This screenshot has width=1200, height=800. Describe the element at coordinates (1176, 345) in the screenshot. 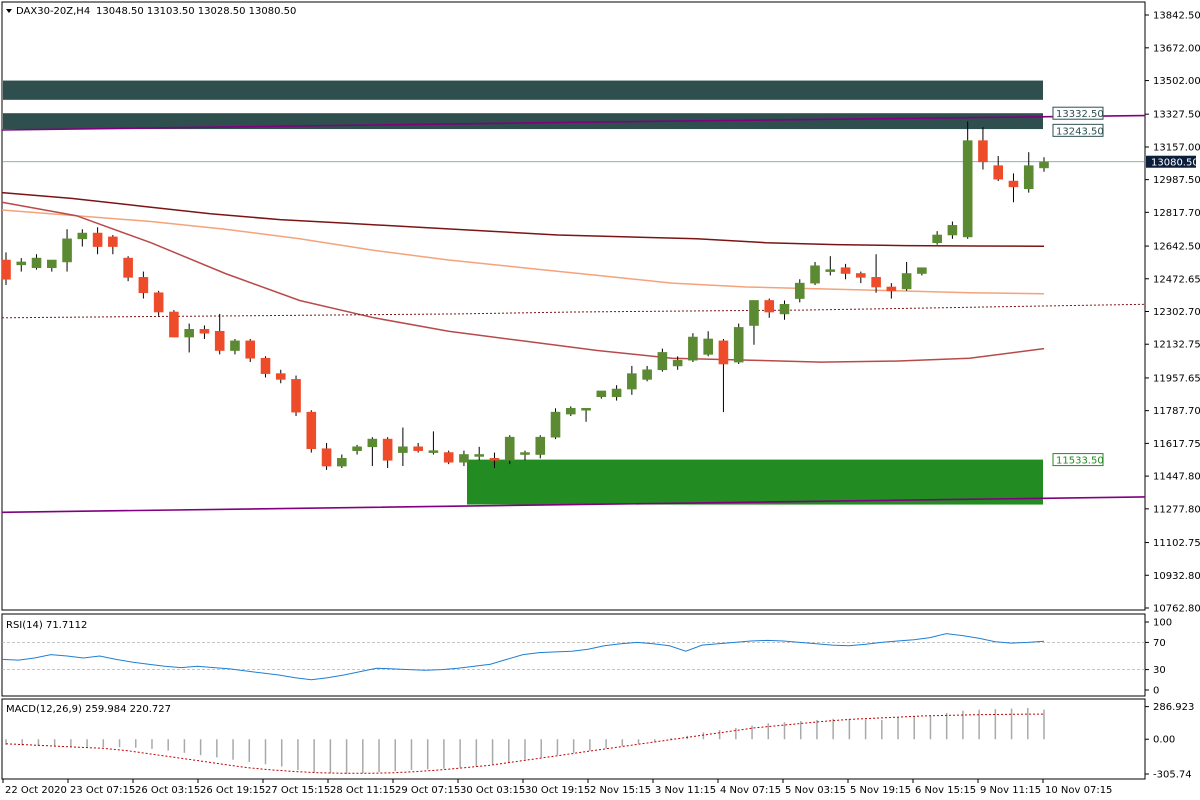

I see `price-tick-label: 12132.75` at that location.